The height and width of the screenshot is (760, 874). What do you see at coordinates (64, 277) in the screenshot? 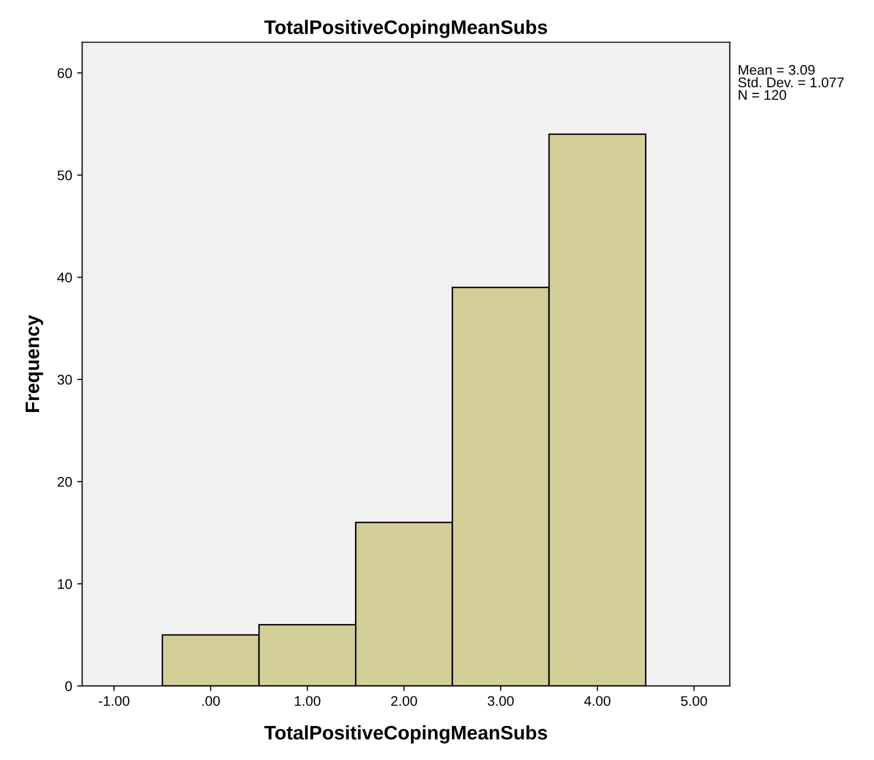
I see `y-tick-label: 40` at bounding box center [64, 277].